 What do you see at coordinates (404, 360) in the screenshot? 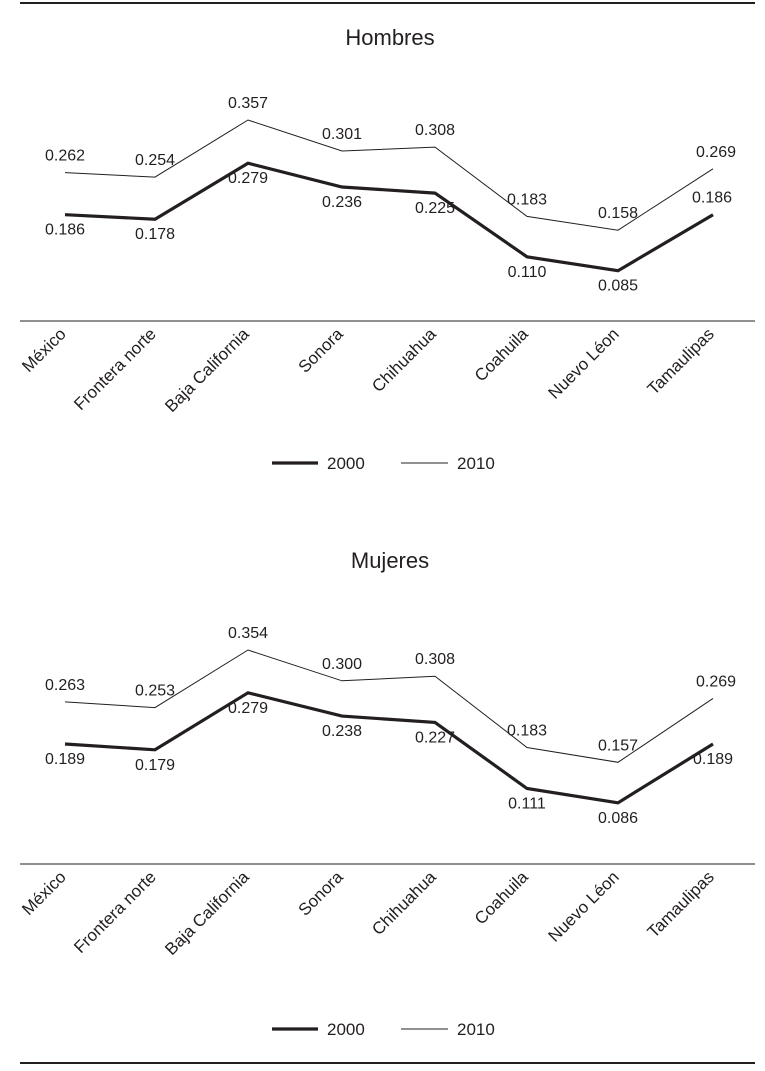
I see `hombres-category-label: Chihuahua` at bounding box center [404, 360].